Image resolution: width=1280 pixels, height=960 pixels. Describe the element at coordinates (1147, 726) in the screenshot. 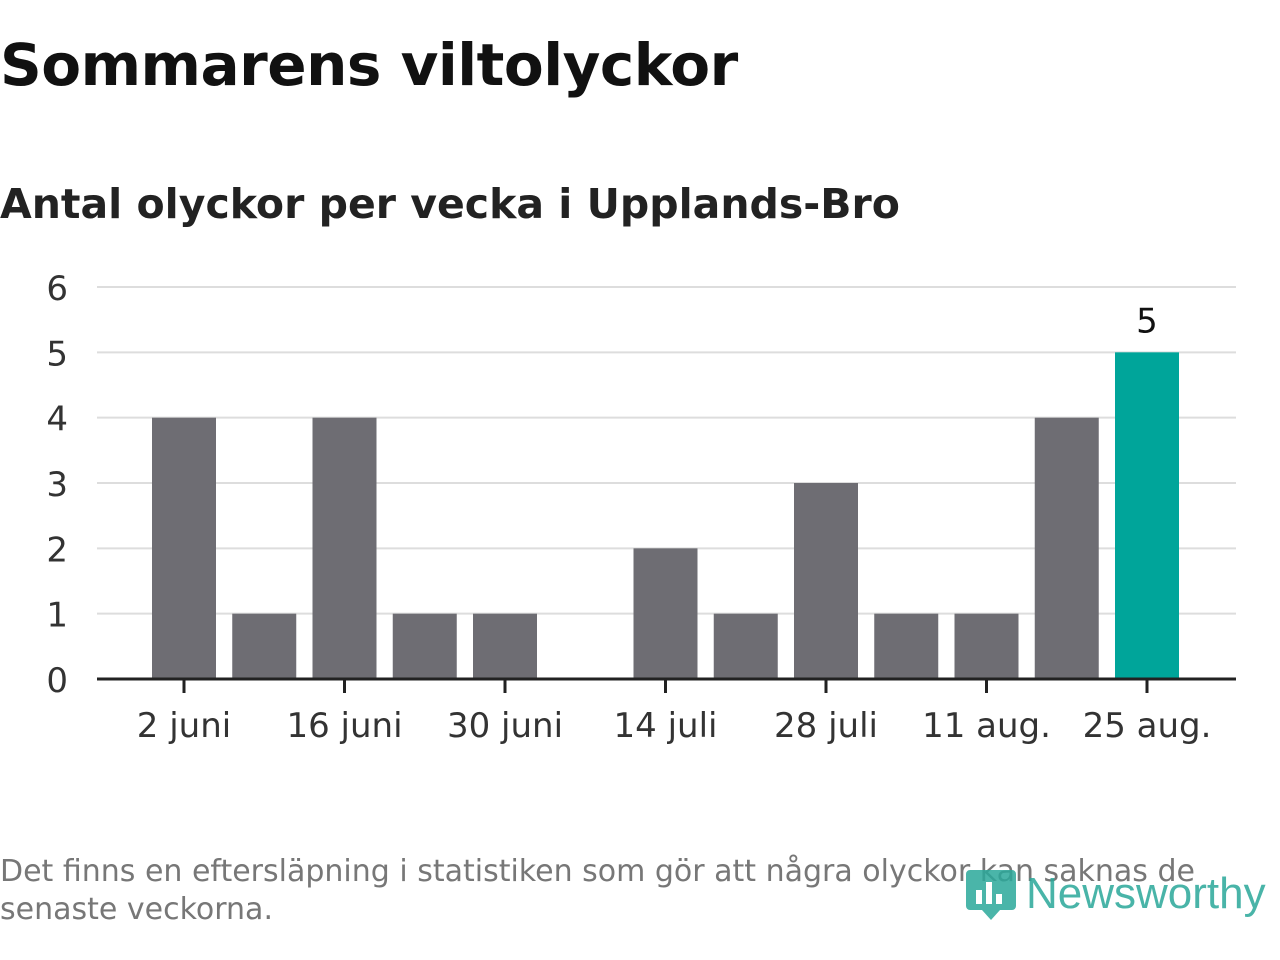

I see `x-tick-label: 25 aug.` at that location.